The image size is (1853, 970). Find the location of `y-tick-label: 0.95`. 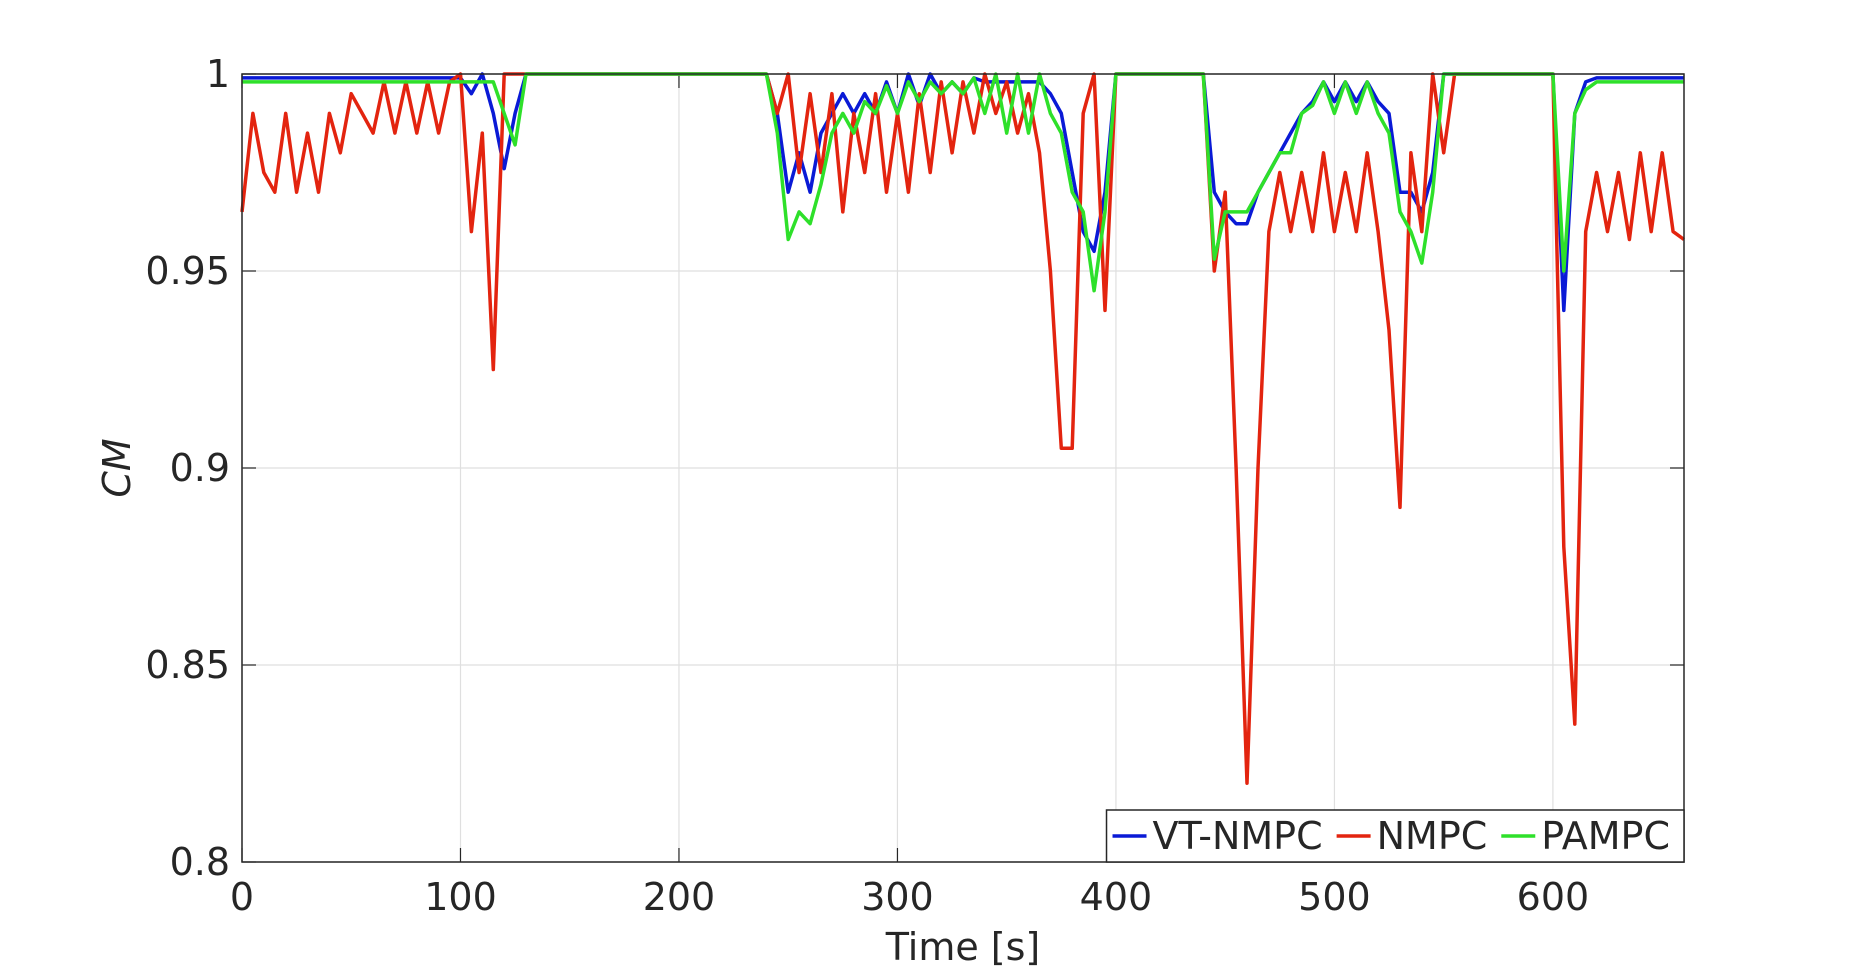

y-tick-label: 0.95 is located at coordinates (187, 271).